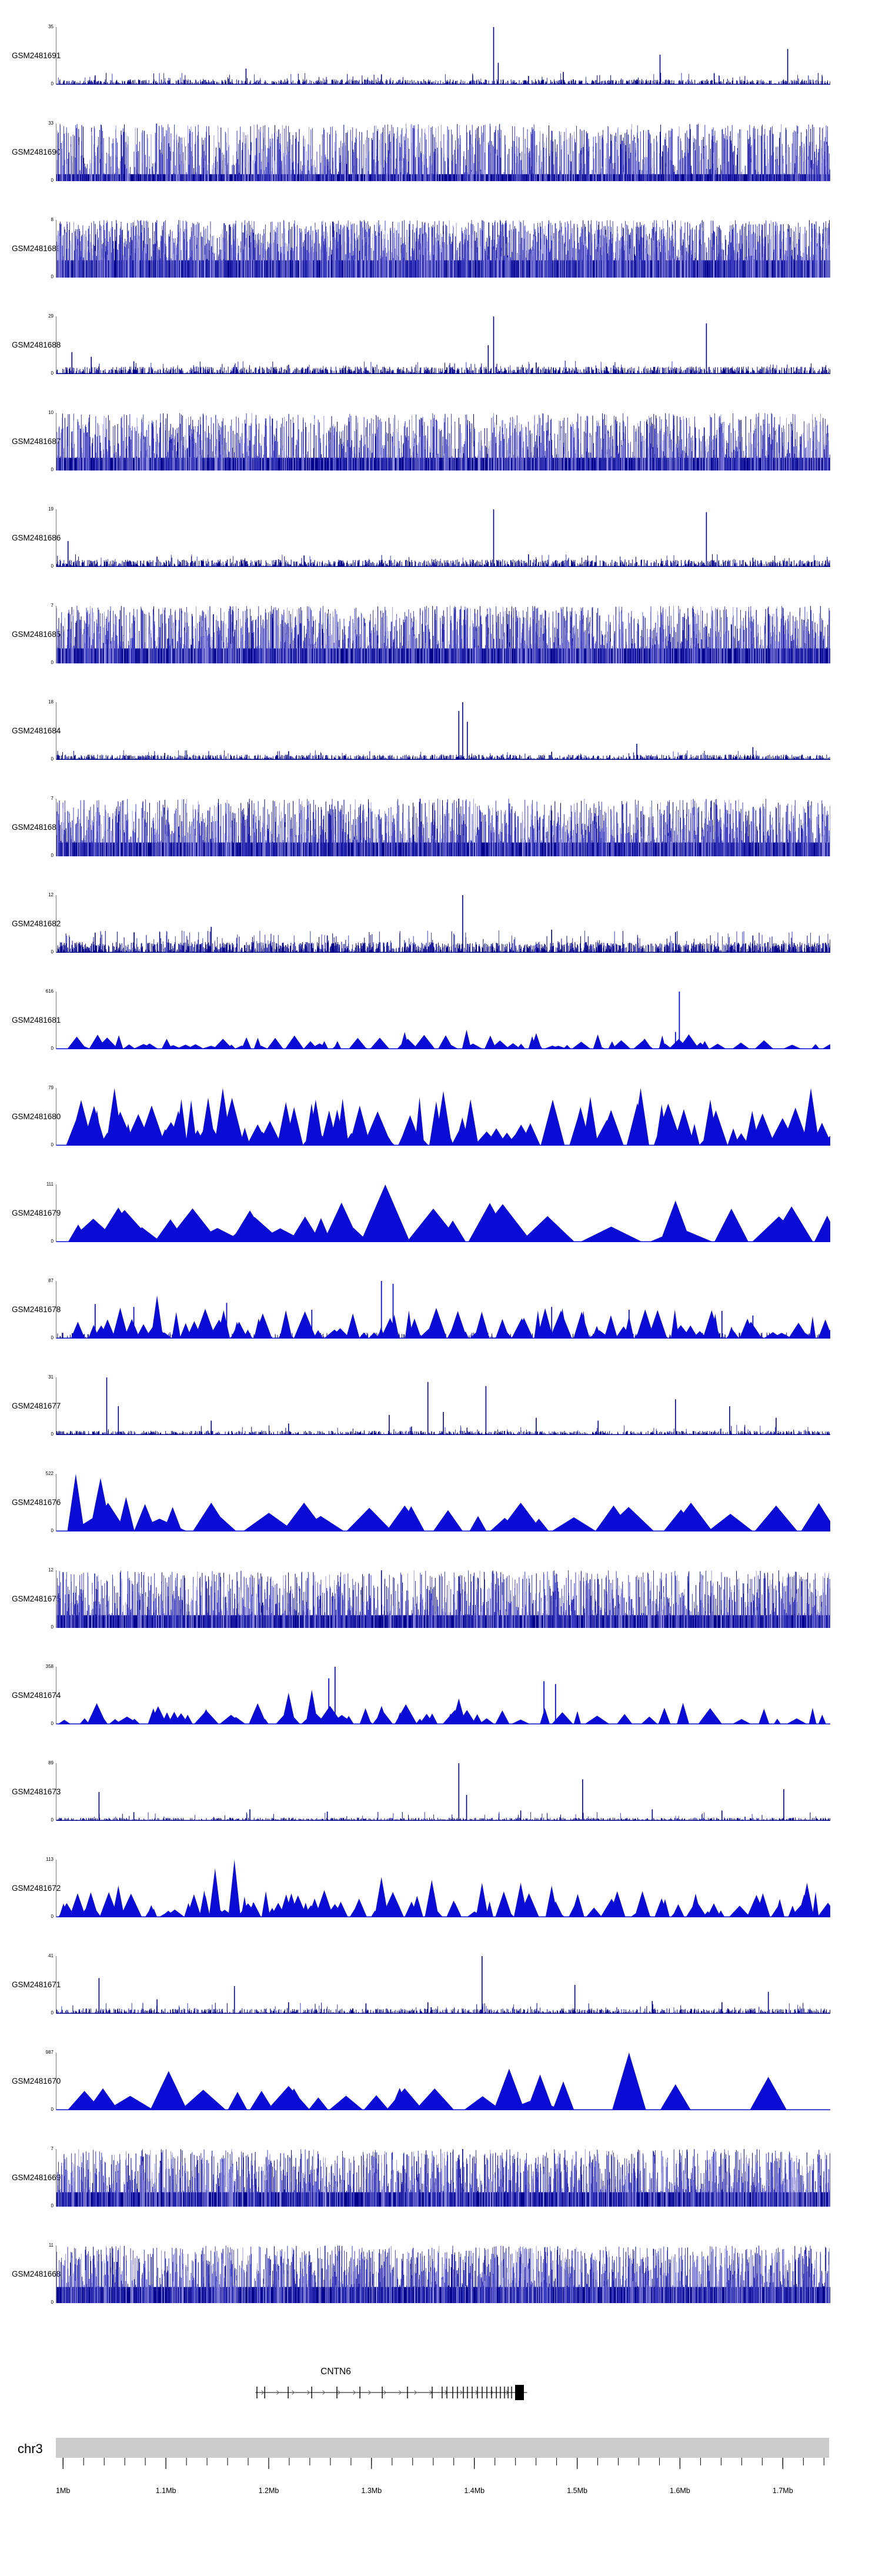  I want to click on track-label: GSM2481672, so click(36, 1888).